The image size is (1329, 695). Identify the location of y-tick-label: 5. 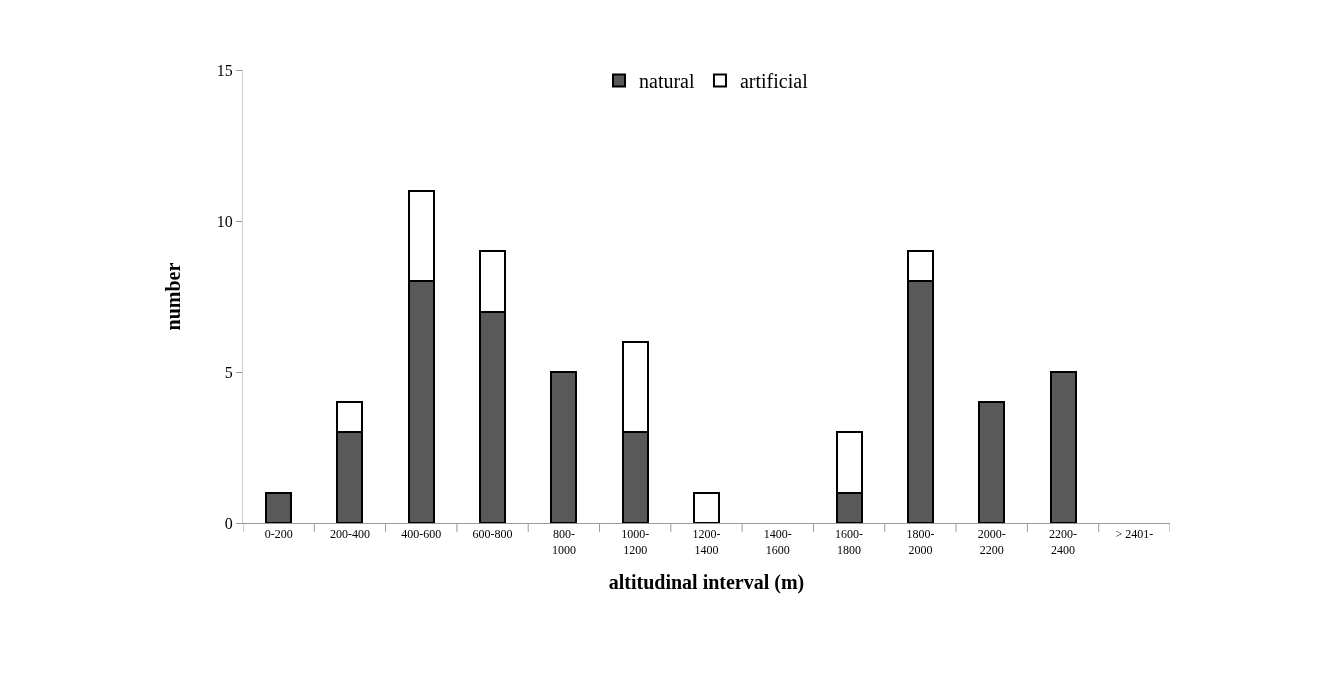
(228, 372).